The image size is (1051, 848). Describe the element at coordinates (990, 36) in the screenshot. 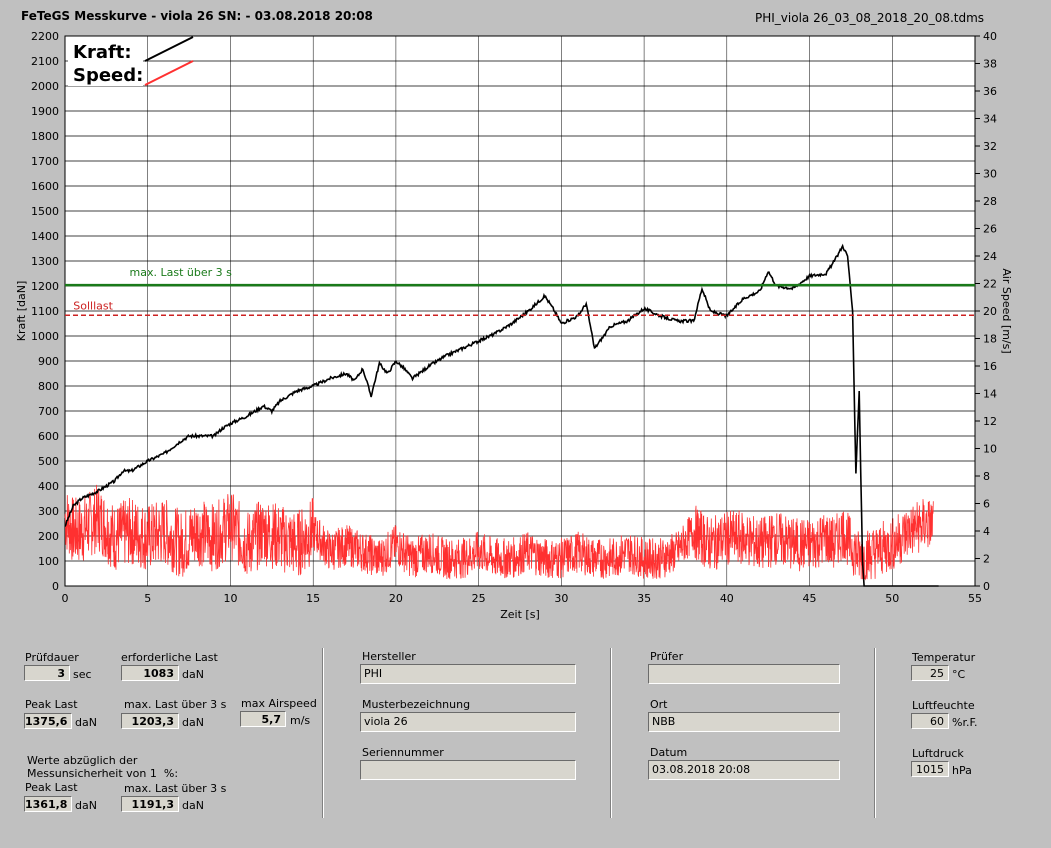

I see `y2-tick-label: 40` at that location.